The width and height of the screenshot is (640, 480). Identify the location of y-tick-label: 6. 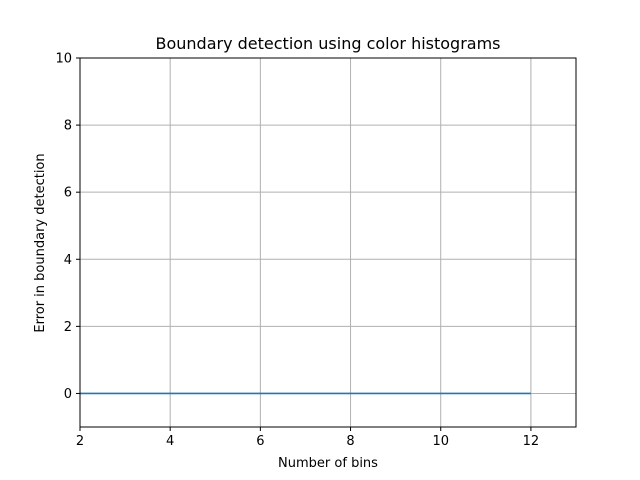
(68, 193).